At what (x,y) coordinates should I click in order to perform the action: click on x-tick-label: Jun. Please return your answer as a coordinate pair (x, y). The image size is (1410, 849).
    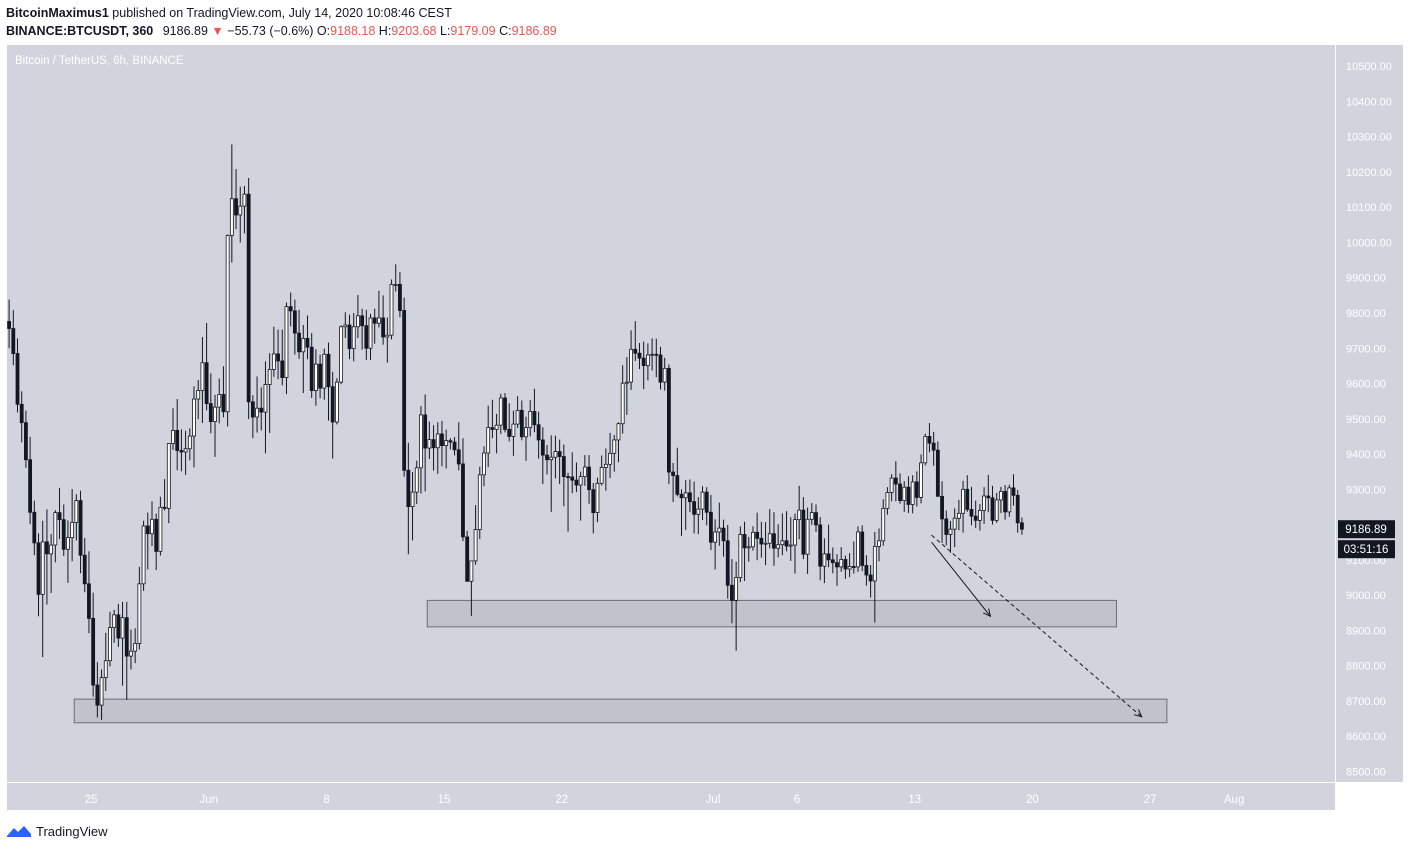
    Looking at the image, I should click on (208, 800).